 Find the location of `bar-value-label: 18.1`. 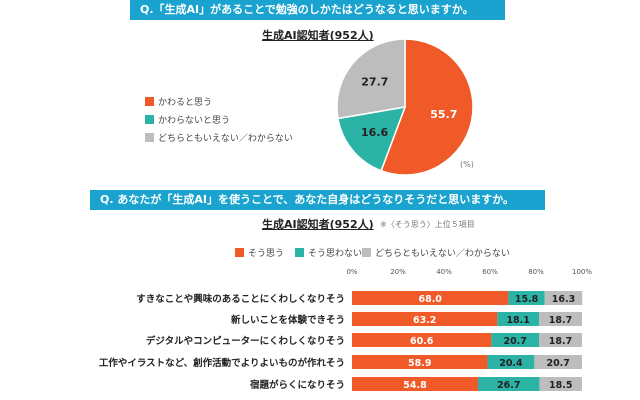

bar-value-label: 18.1 is located at coordinates (517, 320).